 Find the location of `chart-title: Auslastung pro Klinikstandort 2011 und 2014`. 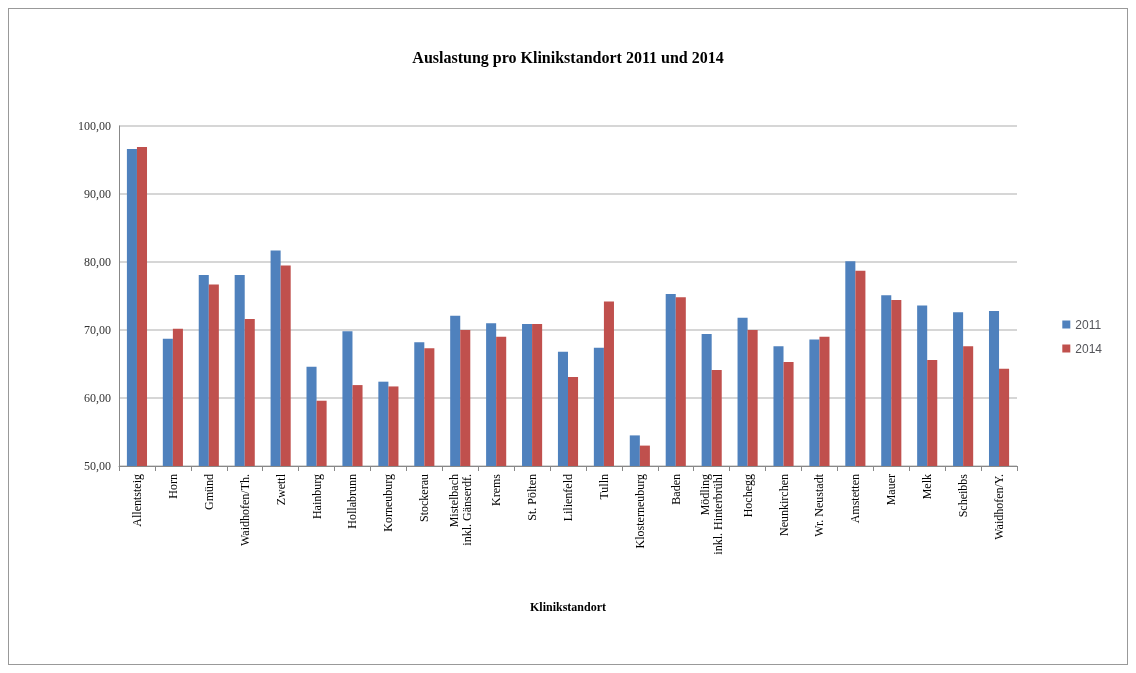

chart-title: Auslastung pro Klinikstandort 2011 und 2014 is located at coordinates (568, 57).